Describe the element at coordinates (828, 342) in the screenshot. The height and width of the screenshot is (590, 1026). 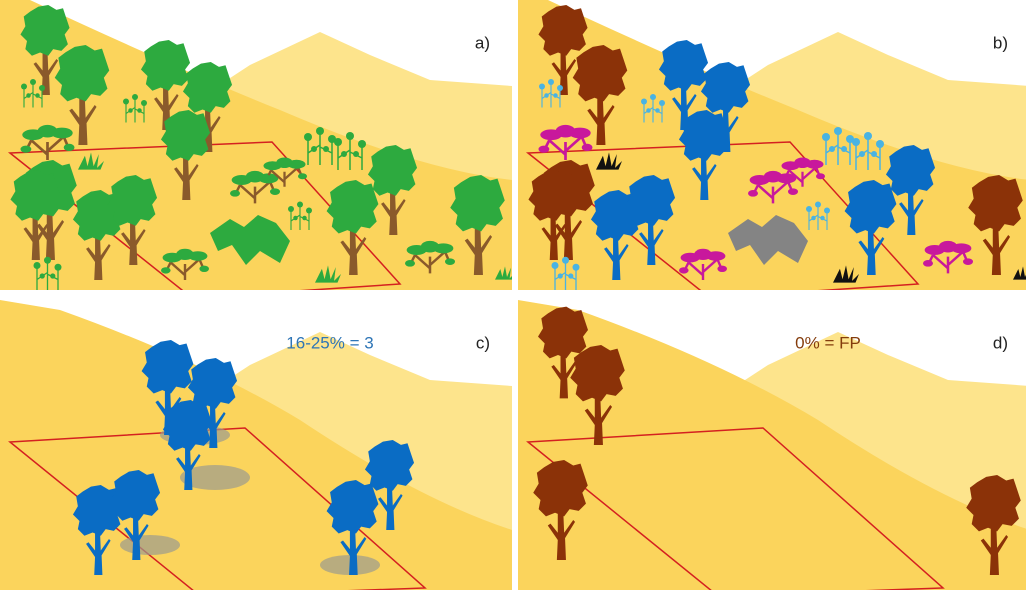
I see `panel-annotation: 0% = FP` at that location.